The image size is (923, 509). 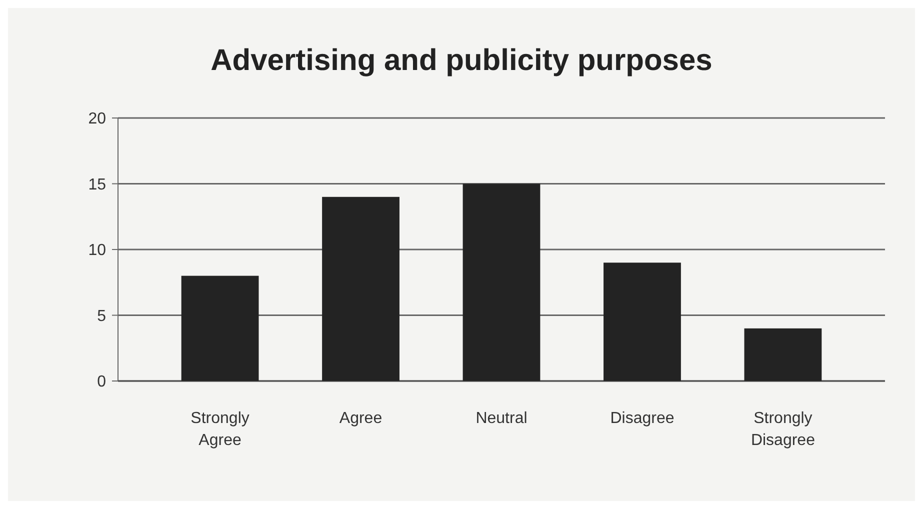 I want to click on y-tick-label: 15, so click(x=97, y=185).